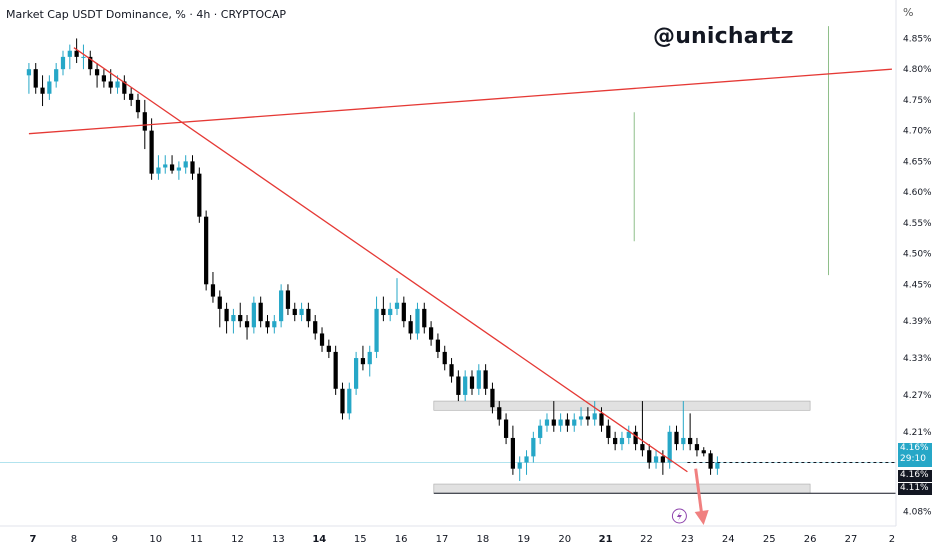  I want to click on y-tick-label: 4.39%, so click(917, 322).